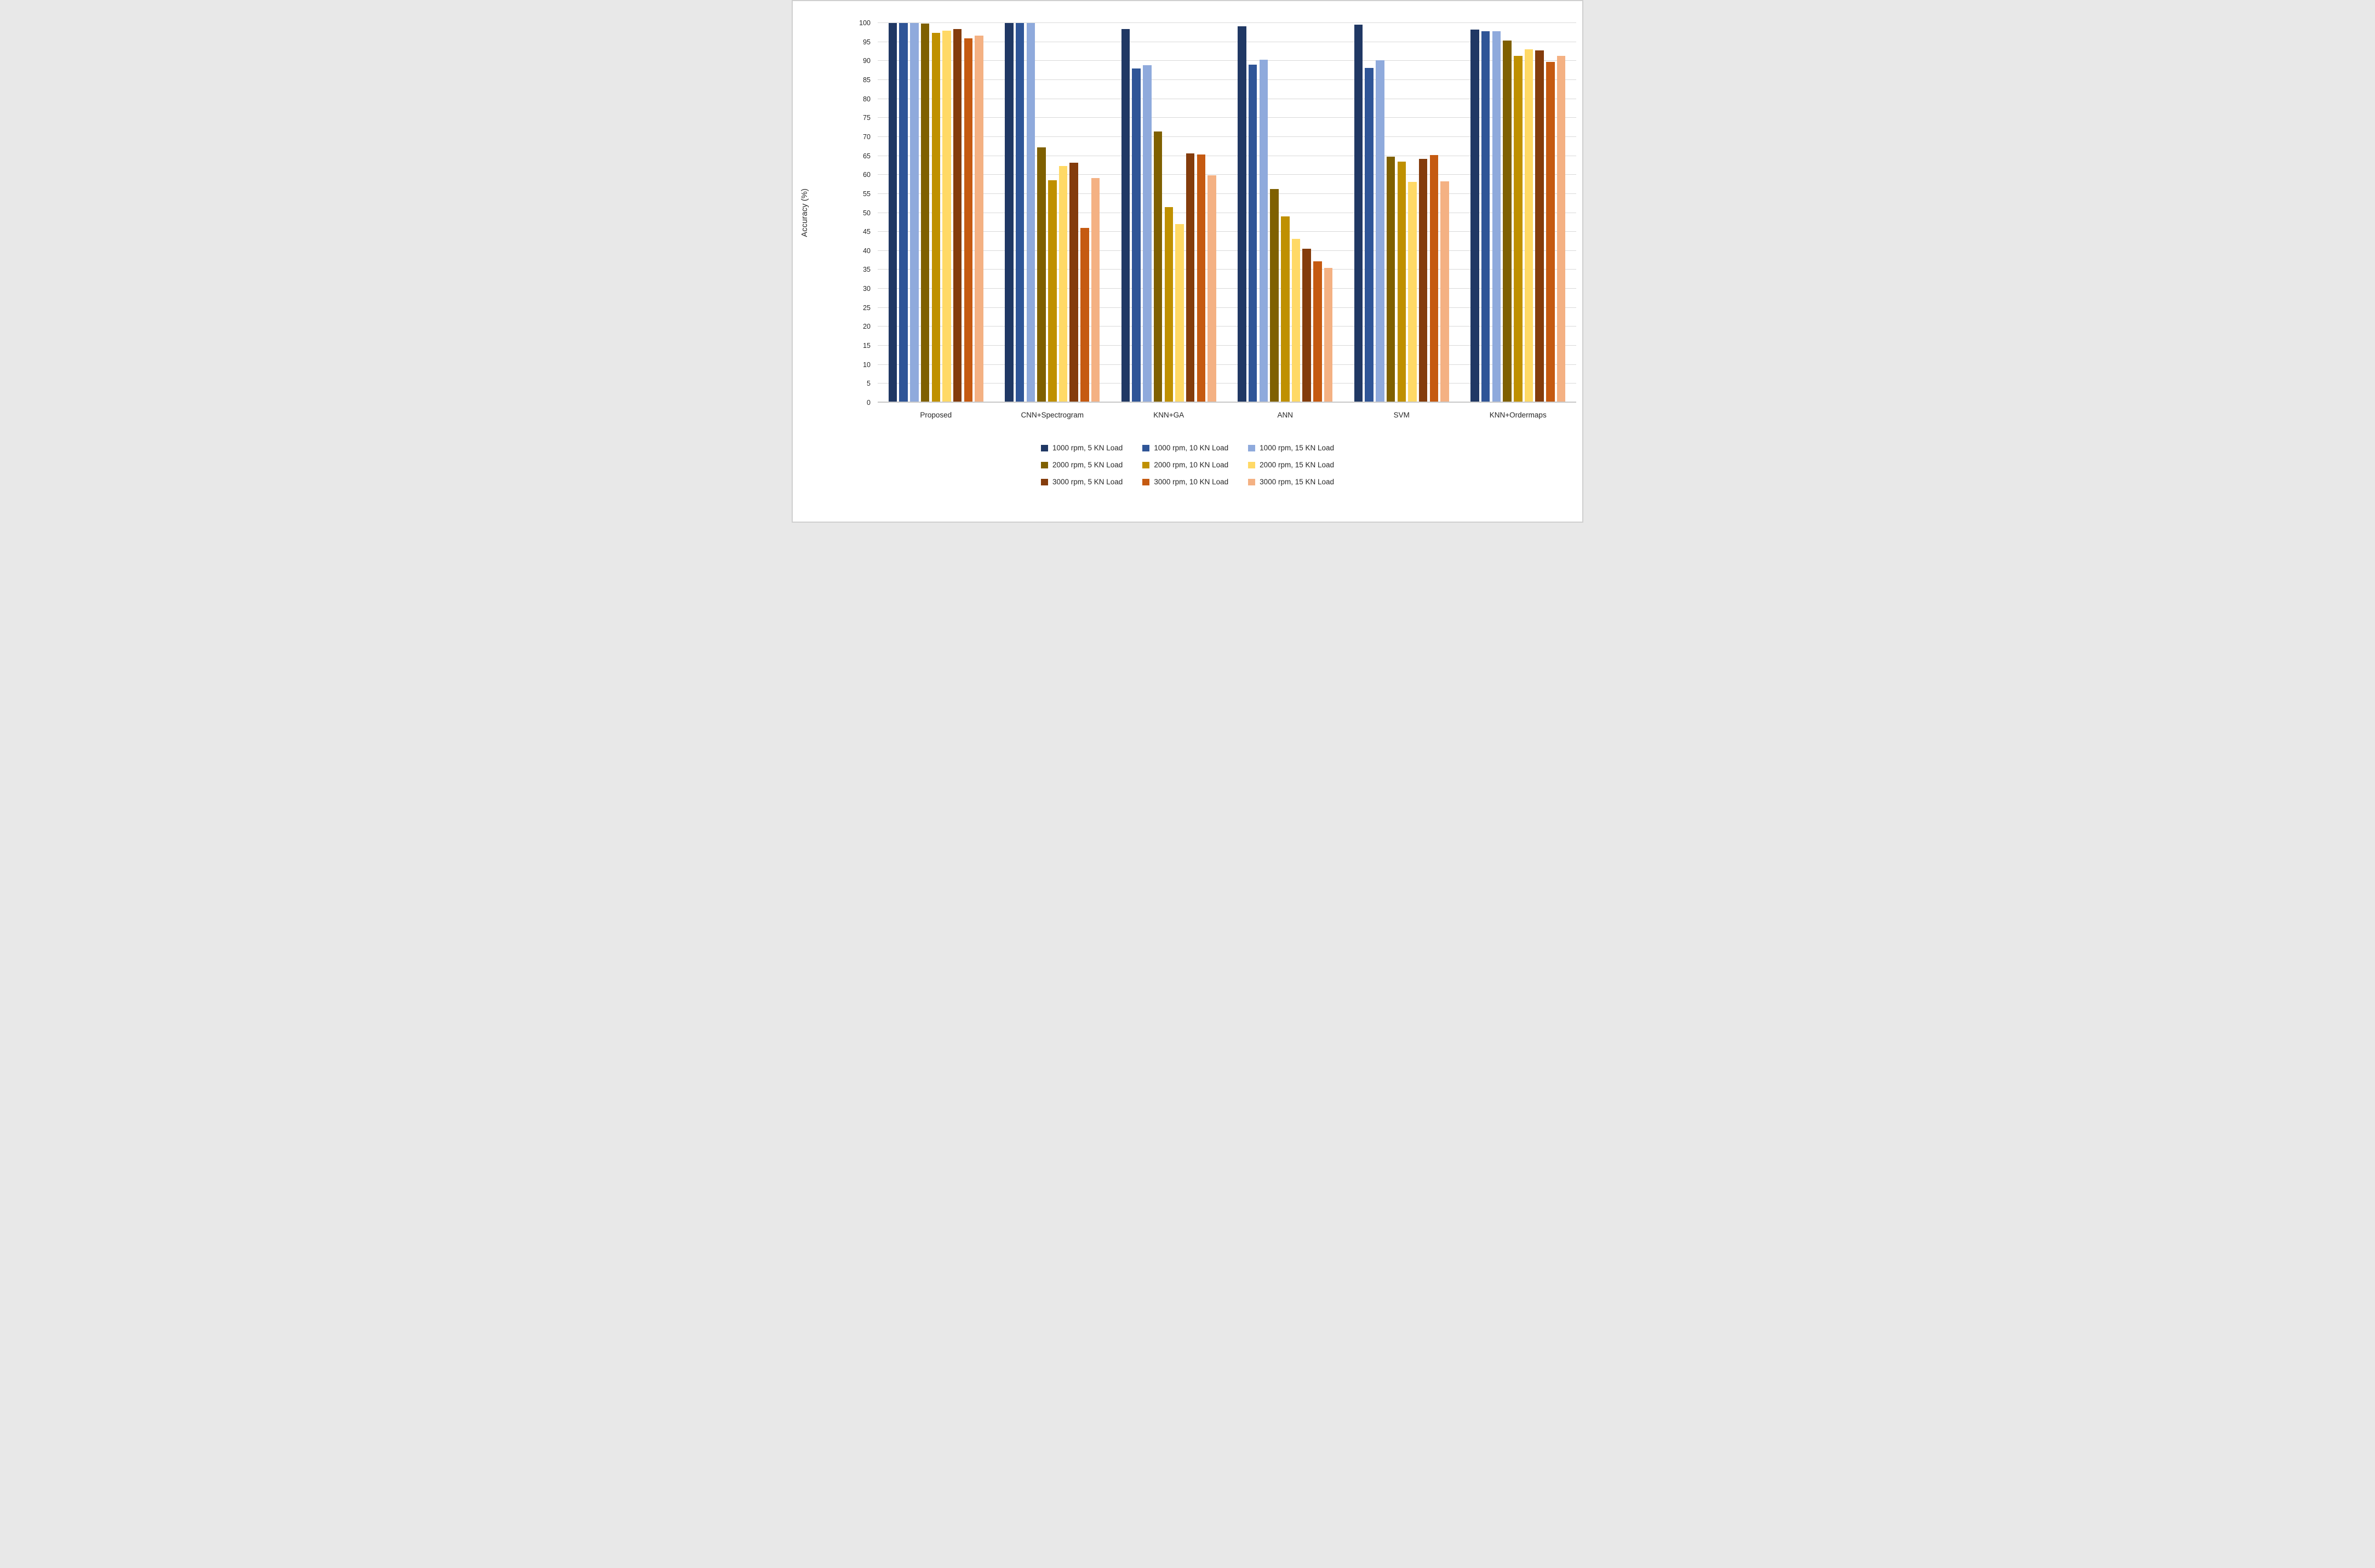 The image size is (2375, 1568). I want to click on legend-label: 1000 rpm, 5 KN Load, so click(1087, 448).